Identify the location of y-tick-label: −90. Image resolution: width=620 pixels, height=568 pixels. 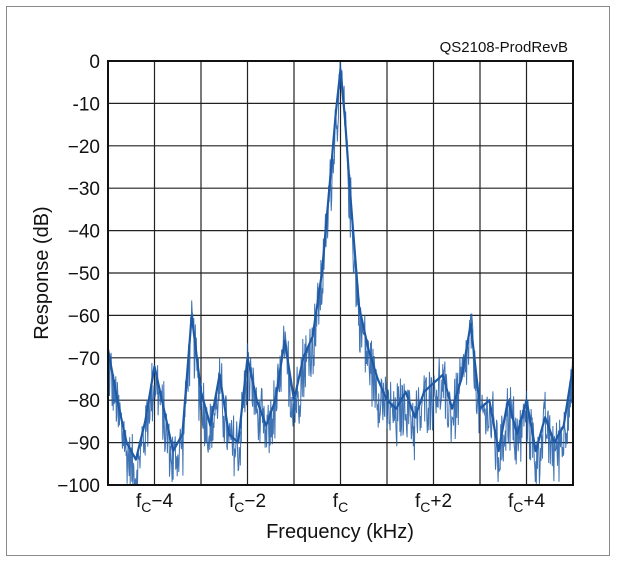
(84, 444).